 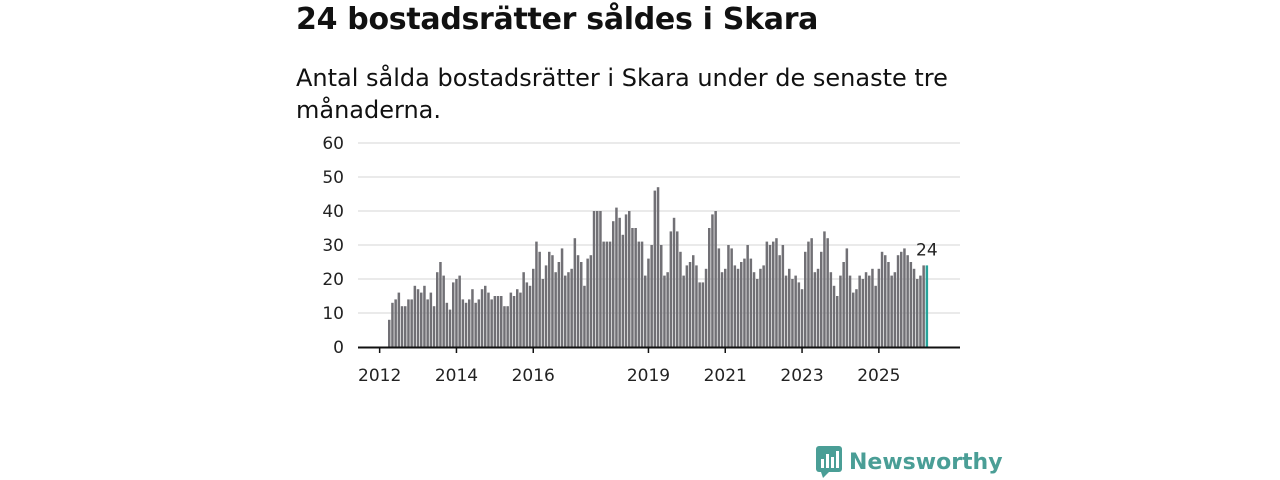 What do you see at coordinates (338, 348) in the screenshot?
I see `y-tick-label: 0` at bounding box center [338, 348].